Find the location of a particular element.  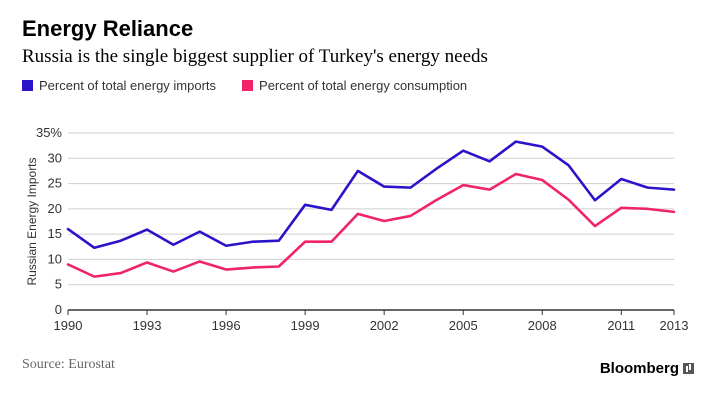

x-tick-label-1990: 1990 is located at coordinates (68, 325).